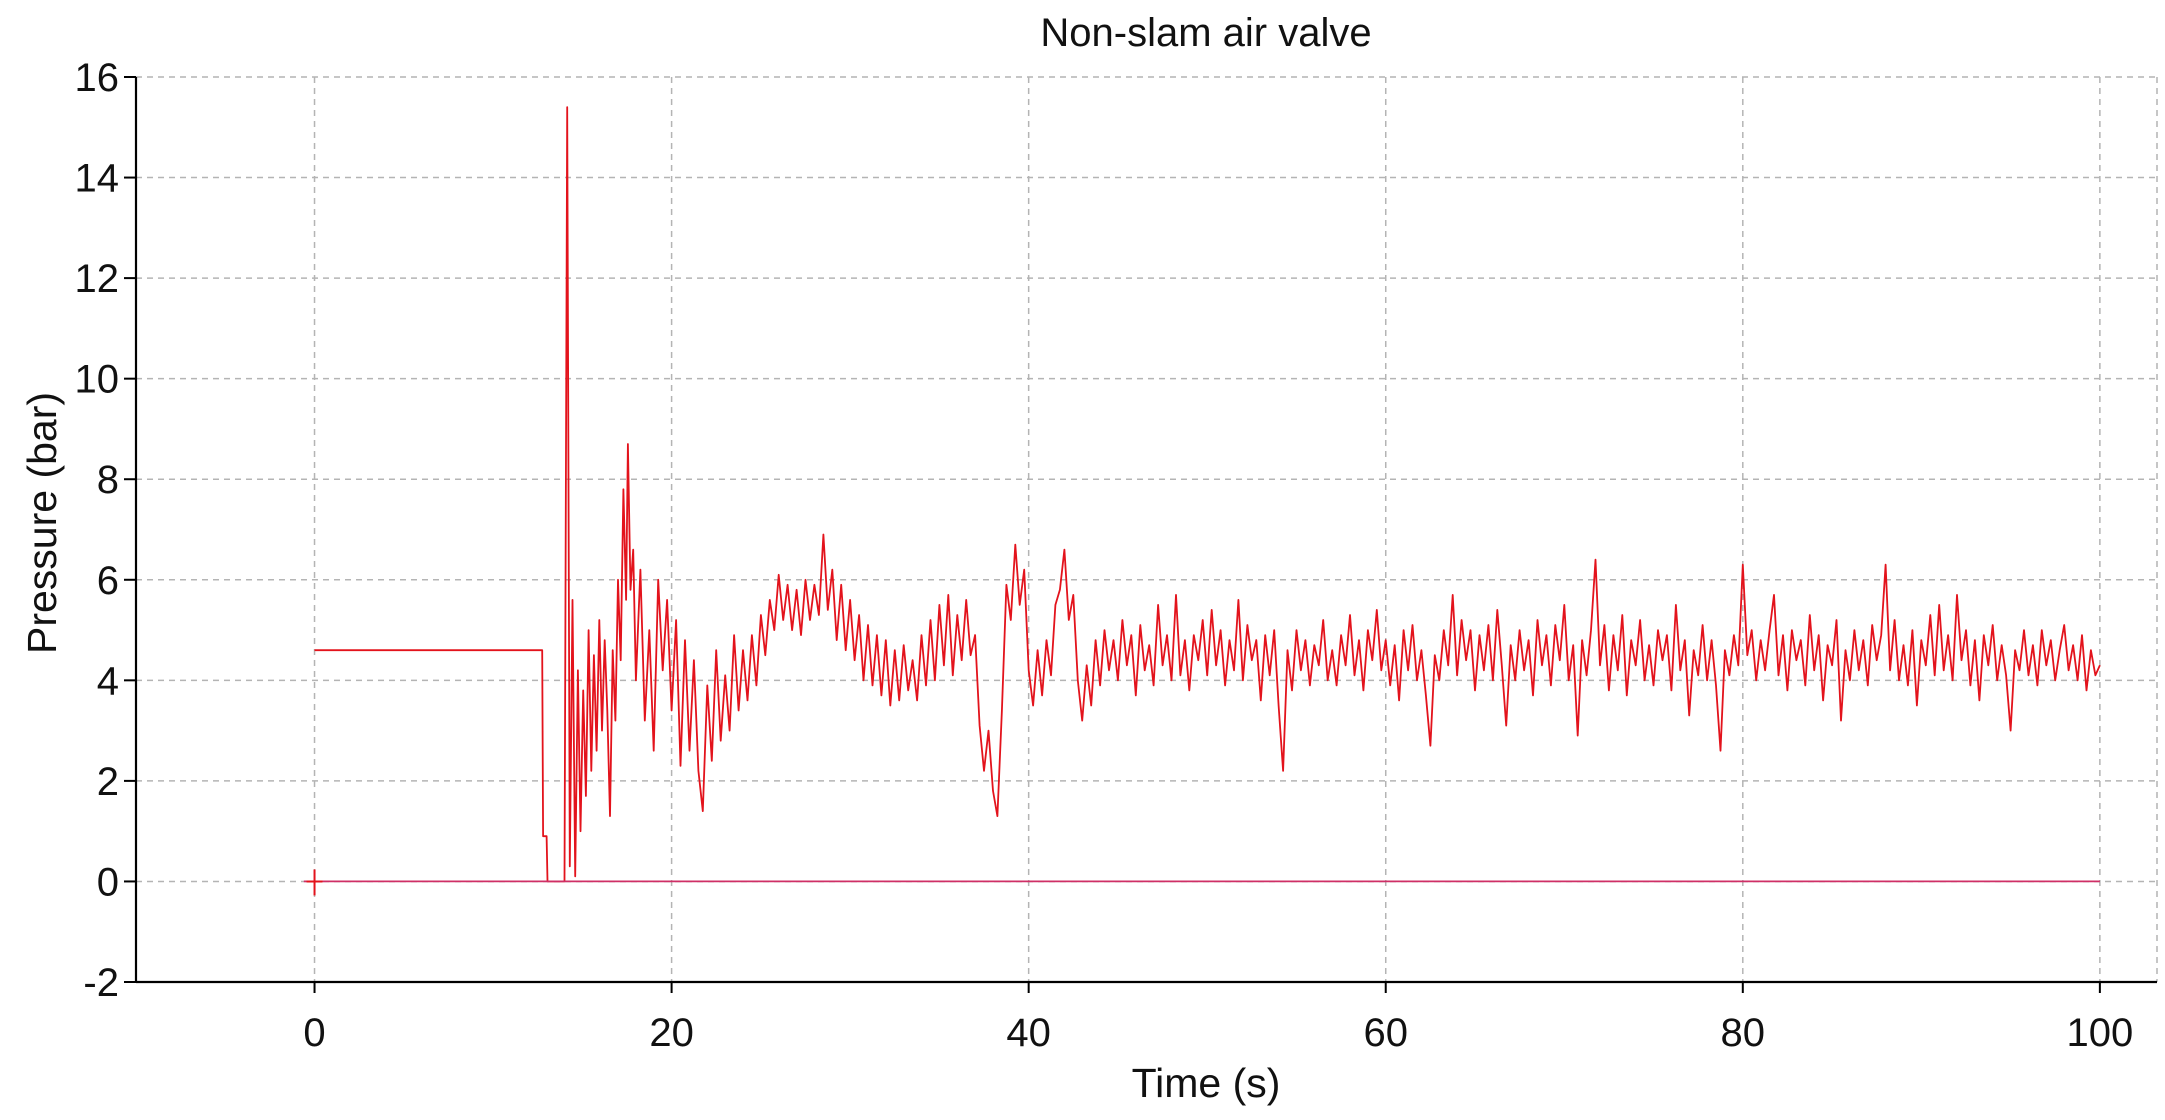 This screenshot has height=1120, width=2165. Describe the element at coordinates (314, 882) in the screenshot. I see `origin-marker` at that location.